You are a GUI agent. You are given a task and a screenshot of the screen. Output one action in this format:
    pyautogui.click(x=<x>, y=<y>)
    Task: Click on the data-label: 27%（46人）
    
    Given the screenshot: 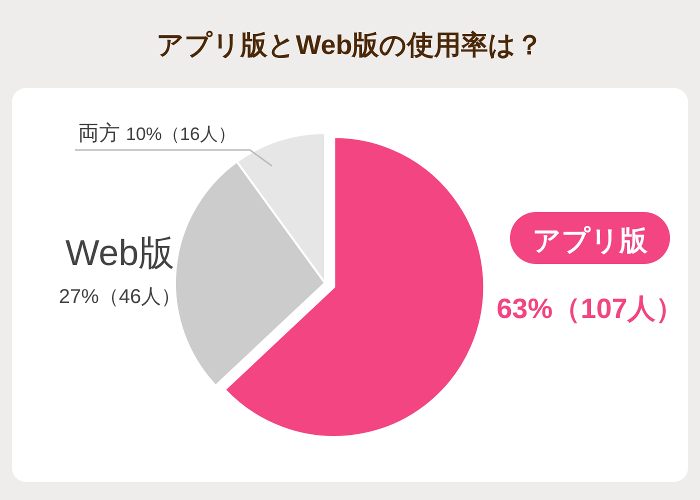 What is the action you would take?
    pyautogui.click(x=120, y=297)
    